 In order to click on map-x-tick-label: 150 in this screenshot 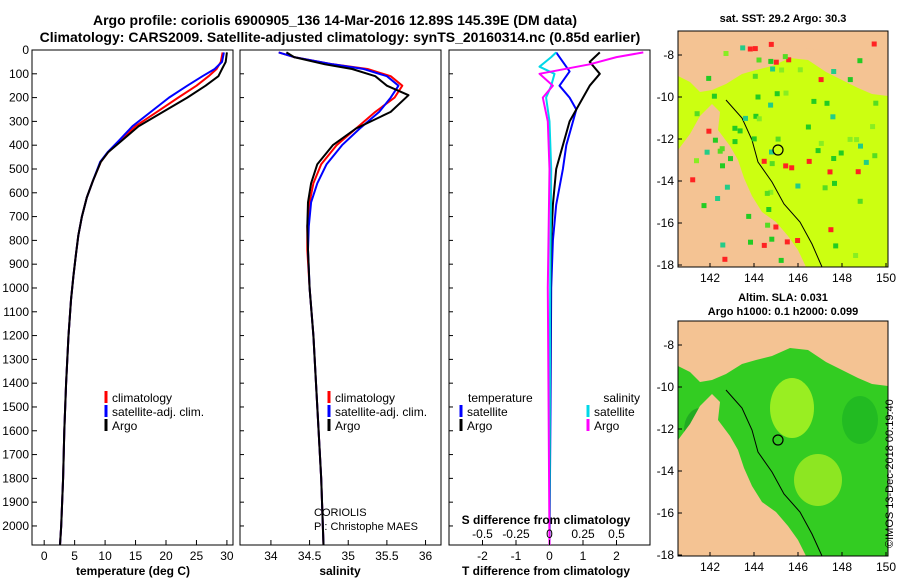, I will do `click(886, 278)`.